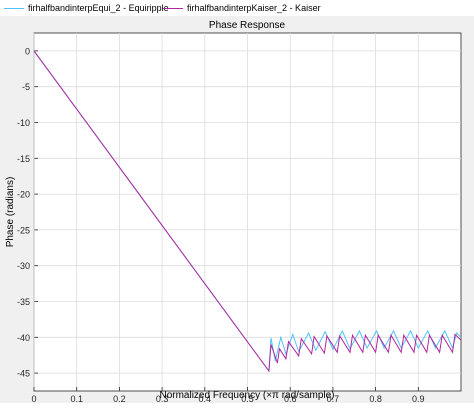 The width and height of the screenshot is (474, 408). I want to click on y-tick-label: -20, so click(23, 195).